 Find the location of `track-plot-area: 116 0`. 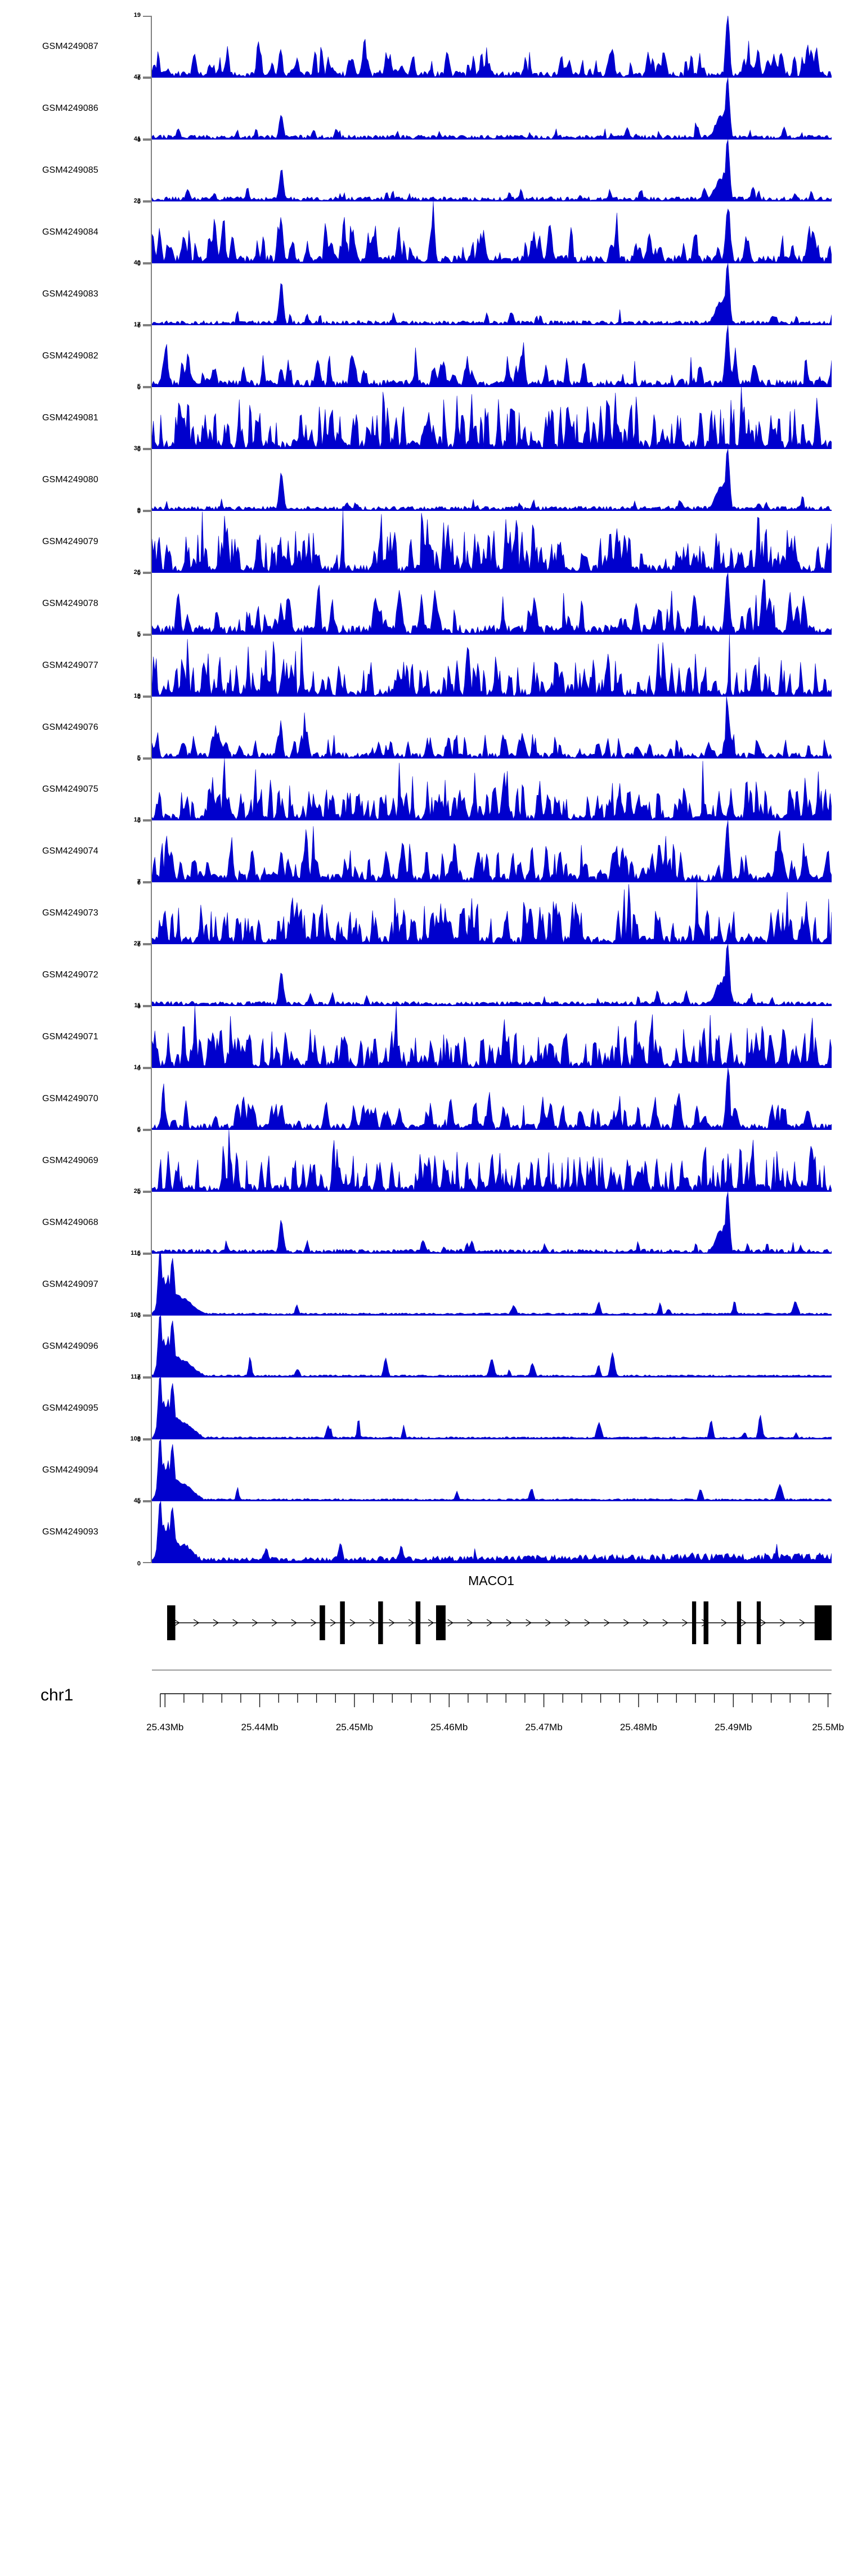

track-plot-area: 116 0 is located at coordinates (481, 1285).